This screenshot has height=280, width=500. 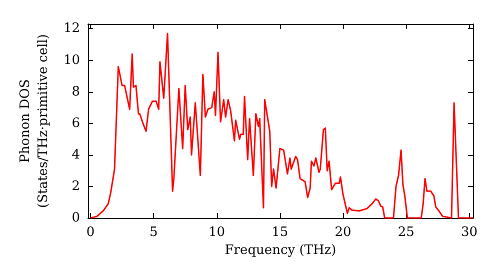 What do you see at coordinates (71, 60) in the screenshot?
I see `y-tick-label: 10` at bounding box center [71, 60].